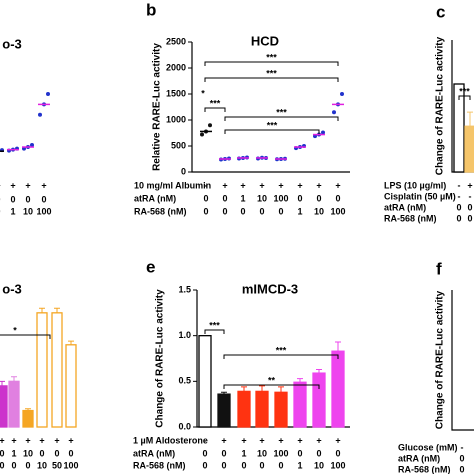  Describe the element at coordinates (265, 40) in the screenshot. I see `chart-title: HCD` at that location.